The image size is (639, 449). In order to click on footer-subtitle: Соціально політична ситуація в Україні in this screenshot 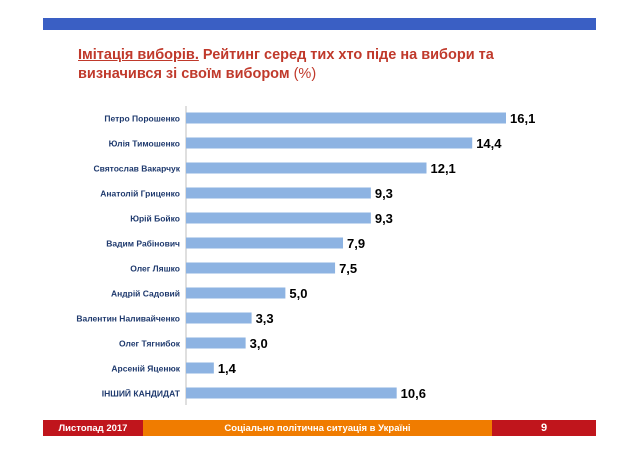, I will do `click(317, 428)`.